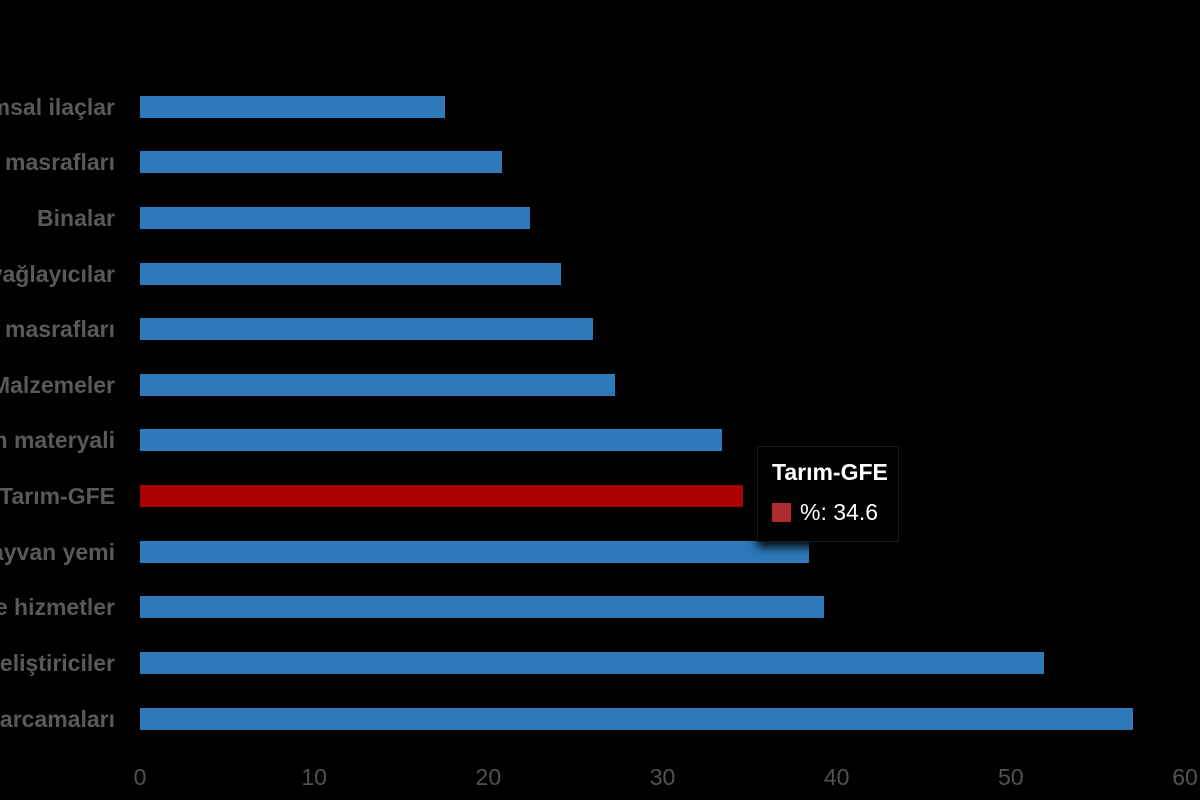 The image size is (1200, 800). What do you see at coordinates (314, 777) in the screenshot?
I see `x-tick-label: 10` at bounding box center [314, 777].